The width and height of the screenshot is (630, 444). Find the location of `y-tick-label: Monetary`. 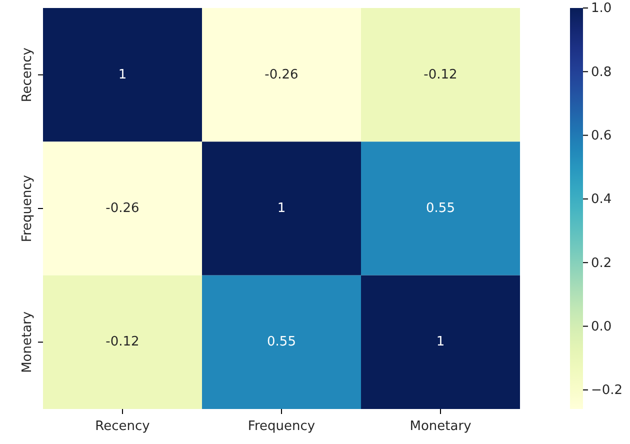

y-tick-label: Monetary is located at coordinates (27, 342).